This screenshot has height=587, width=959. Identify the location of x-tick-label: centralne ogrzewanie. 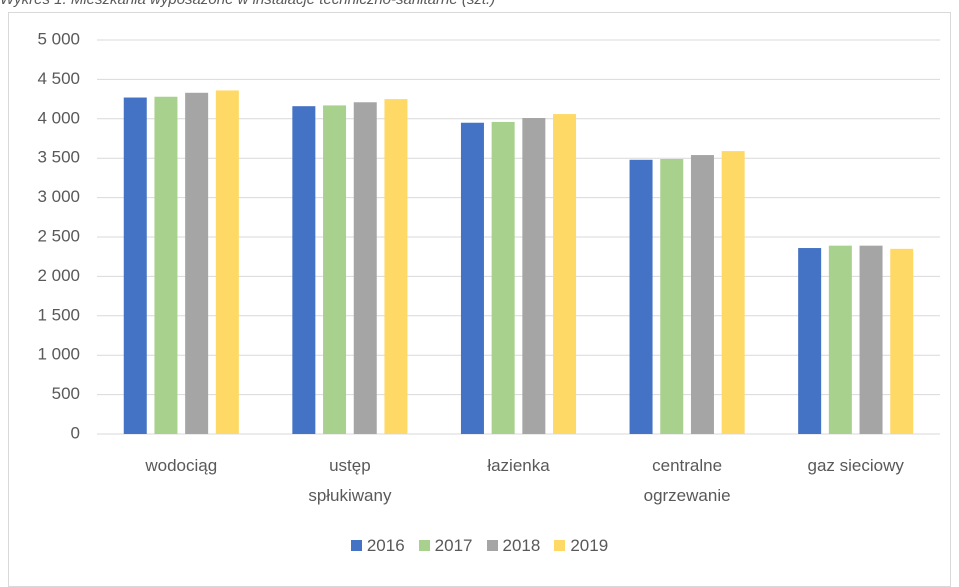
(687, 480).